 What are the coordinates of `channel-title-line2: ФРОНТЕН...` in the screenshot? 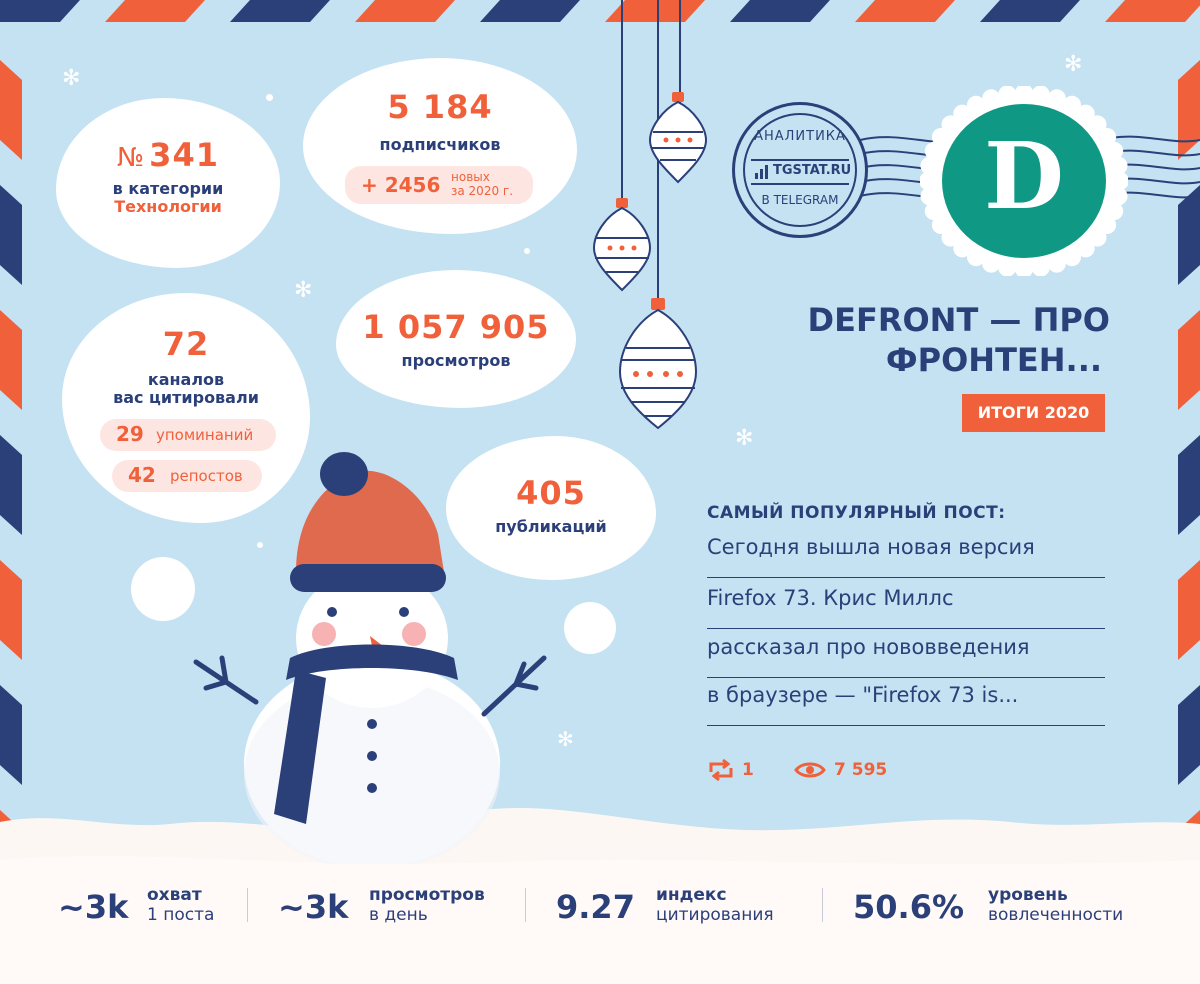 It's located at (993, 360).